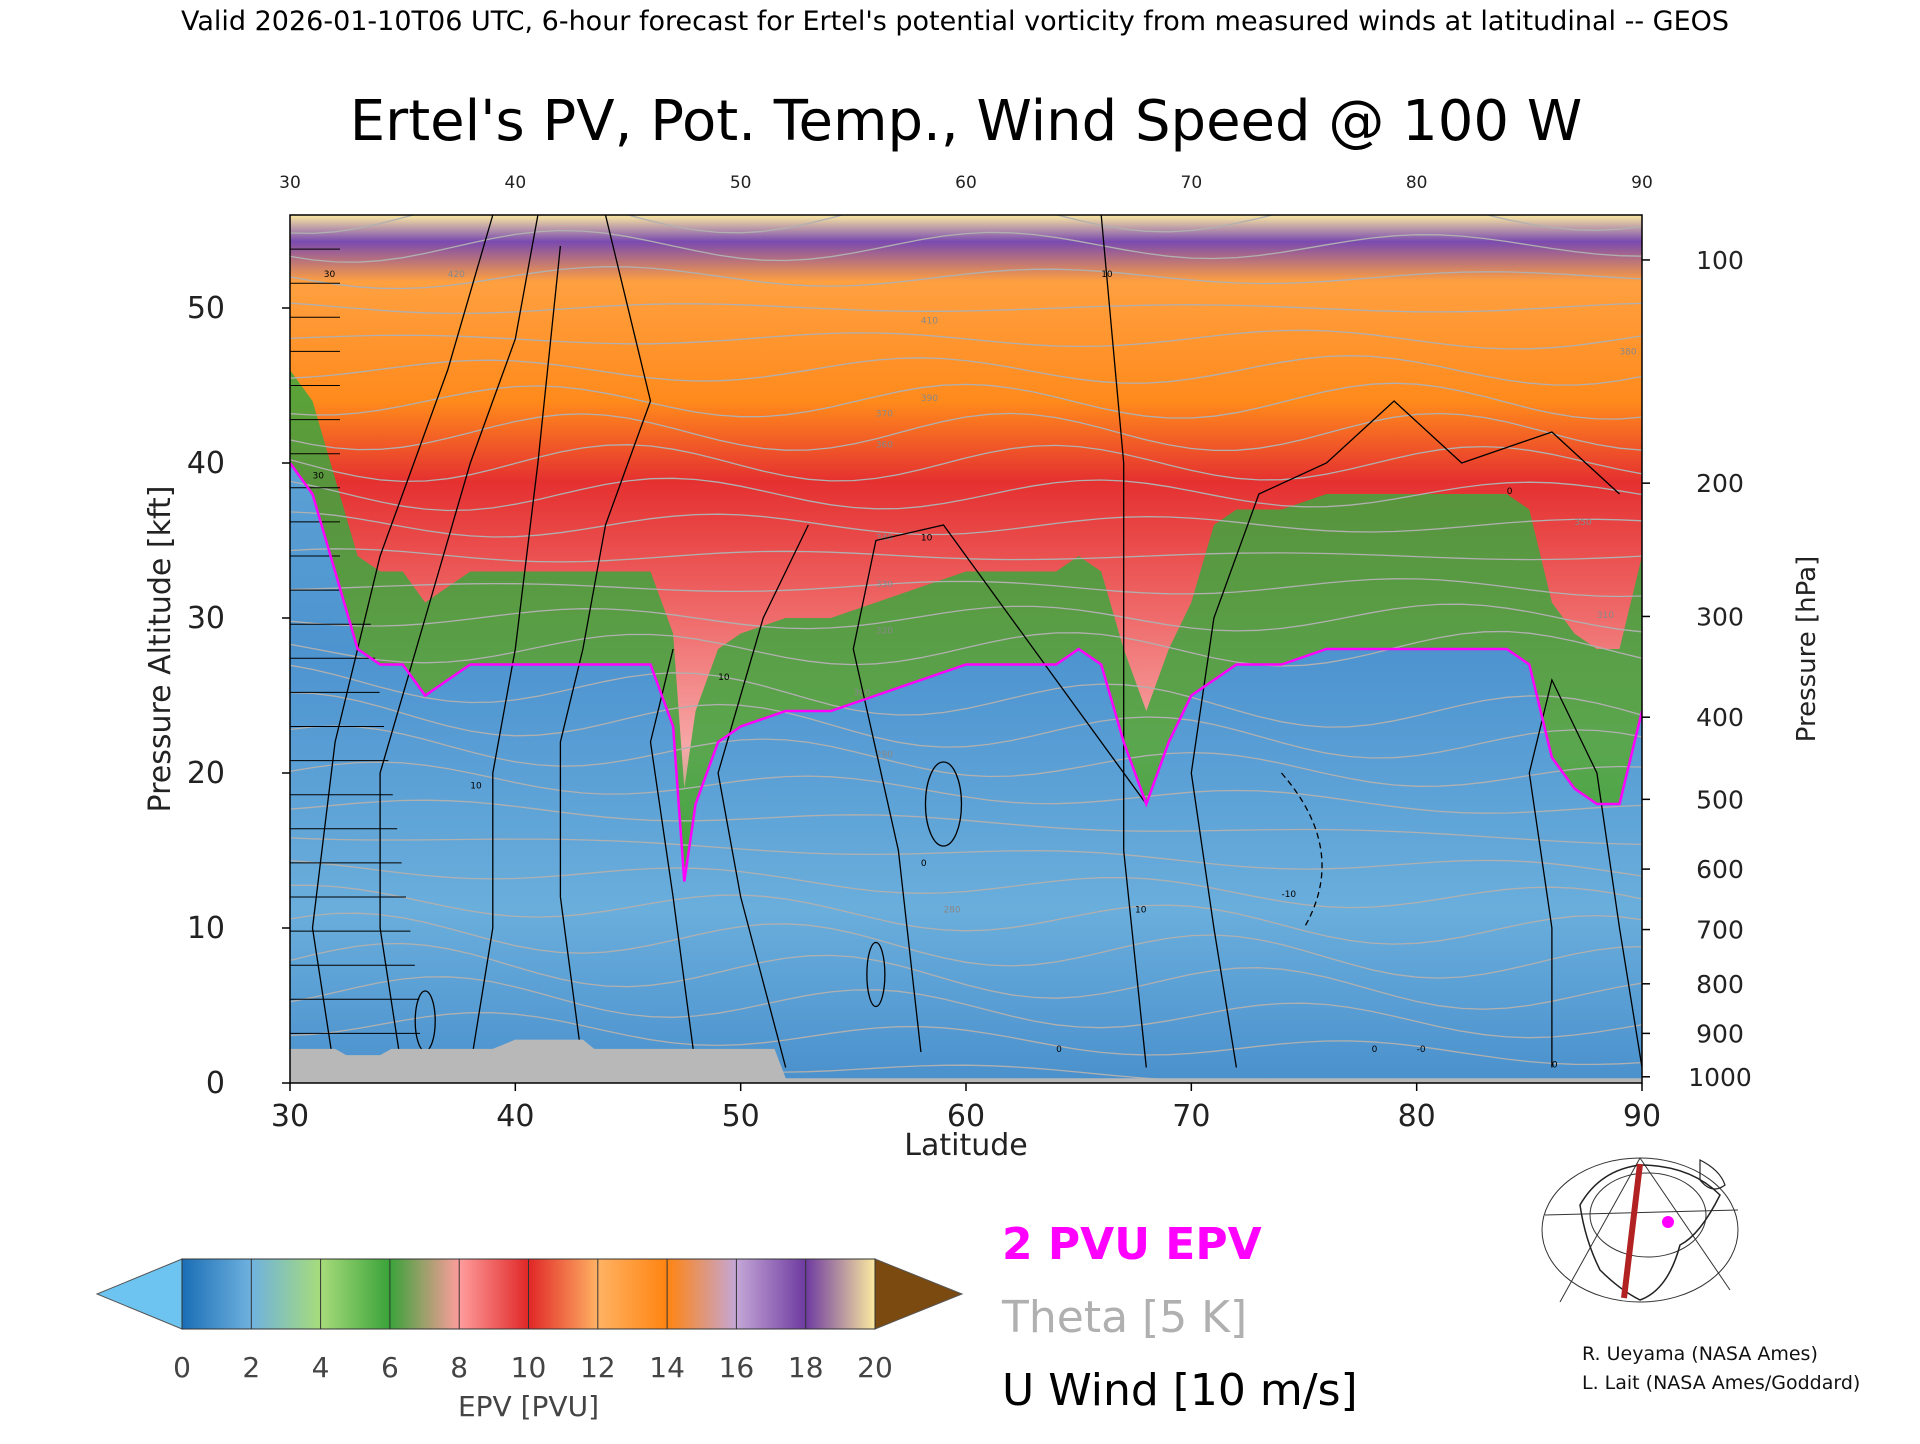 This screenshot has width=1920, height=1444. Describe the element at coordinates (1720, 1077) in the screenshot. I see `y-tick-label-right: 1000` at that location.